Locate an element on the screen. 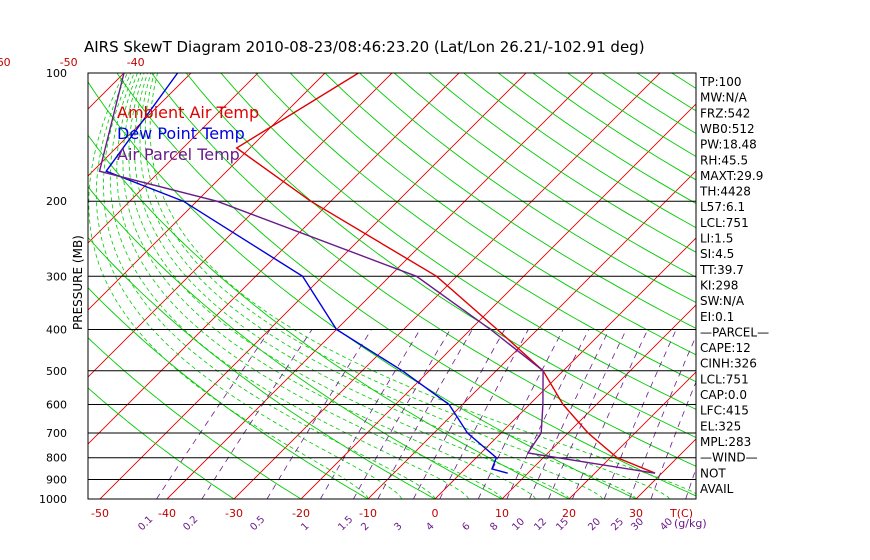  legend-entry: Air Parcel Temp is located at coordinates (178, 154).